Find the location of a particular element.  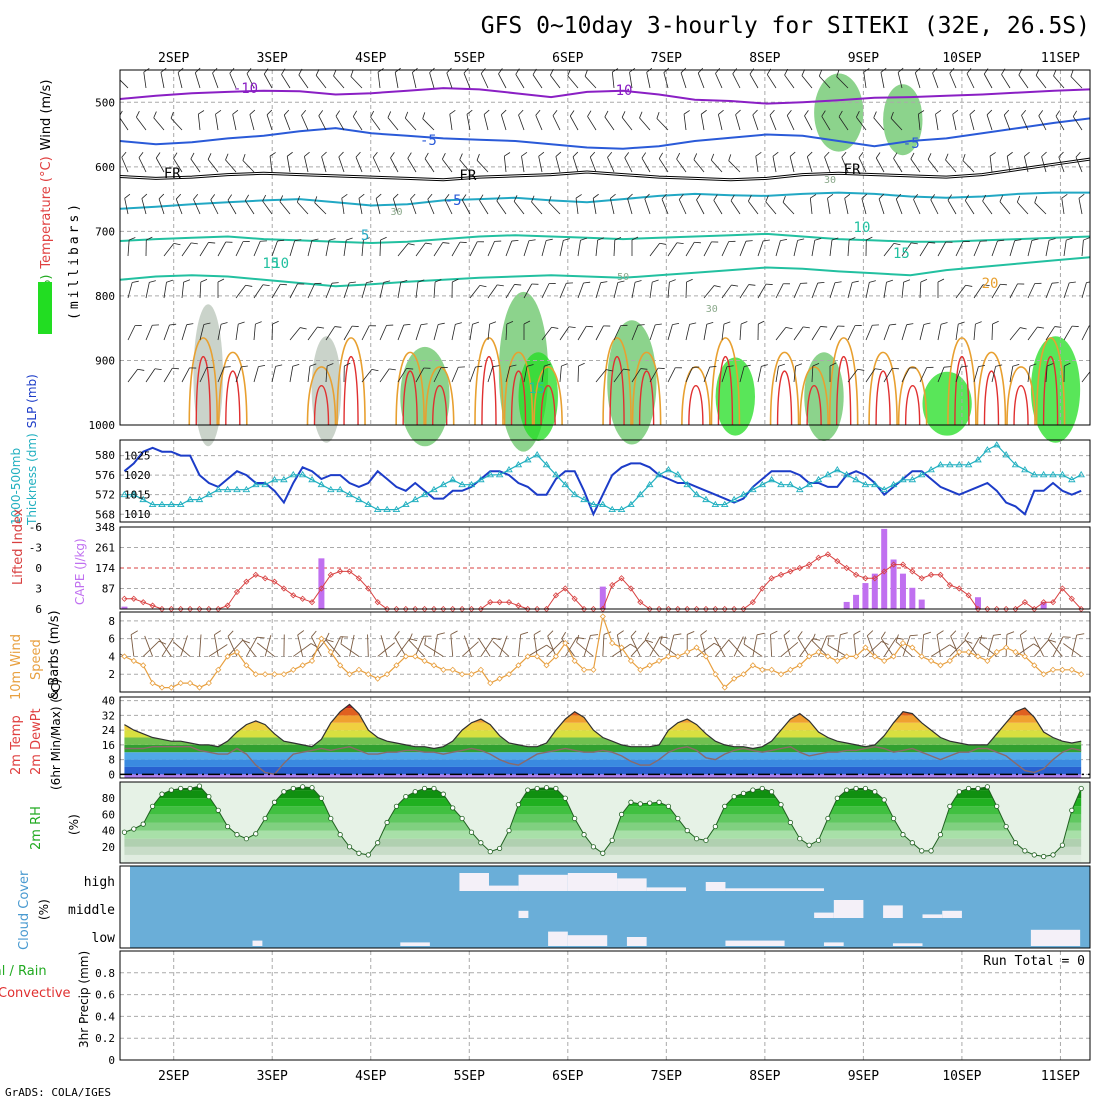

top-day-tick: 7SEP is located at coordinates (666, 58).